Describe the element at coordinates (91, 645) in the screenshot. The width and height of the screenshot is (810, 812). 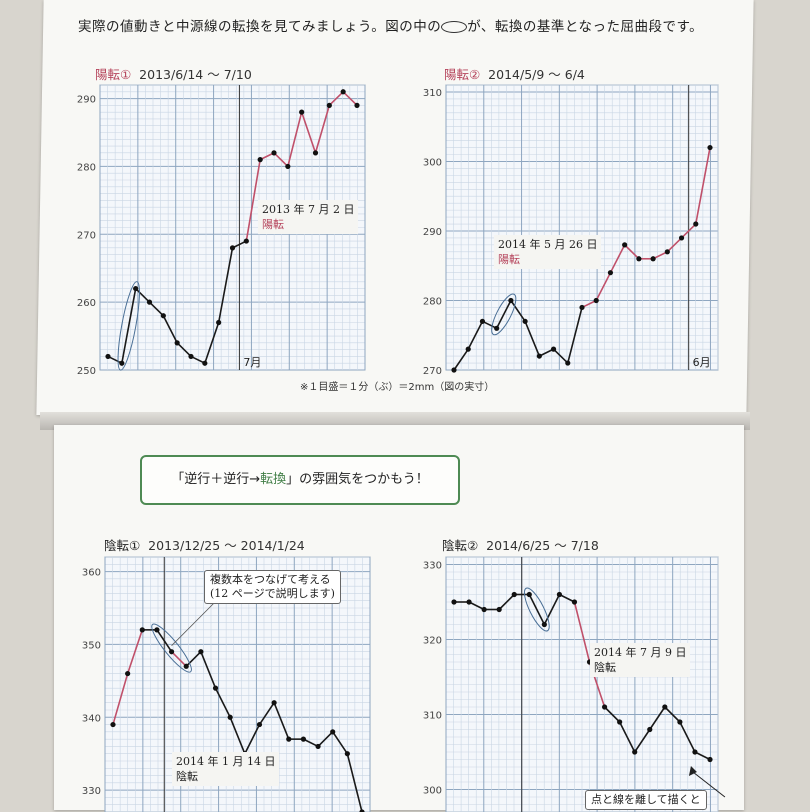
I see `y-tick-label: 350` at that location.